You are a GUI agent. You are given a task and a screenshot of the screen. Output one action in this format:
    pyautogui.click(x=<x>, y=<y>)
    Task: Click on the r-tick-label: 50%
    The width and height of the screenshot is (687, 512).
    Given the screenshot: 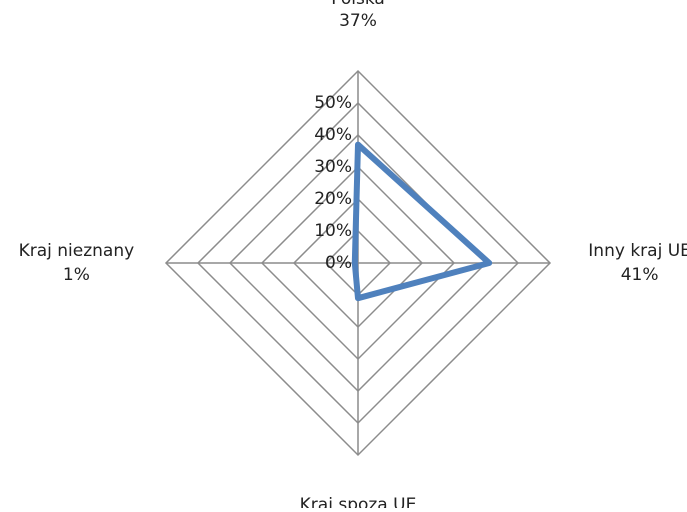 What is the action you would take?
    pyautogui.click(x=333, y=103)
    